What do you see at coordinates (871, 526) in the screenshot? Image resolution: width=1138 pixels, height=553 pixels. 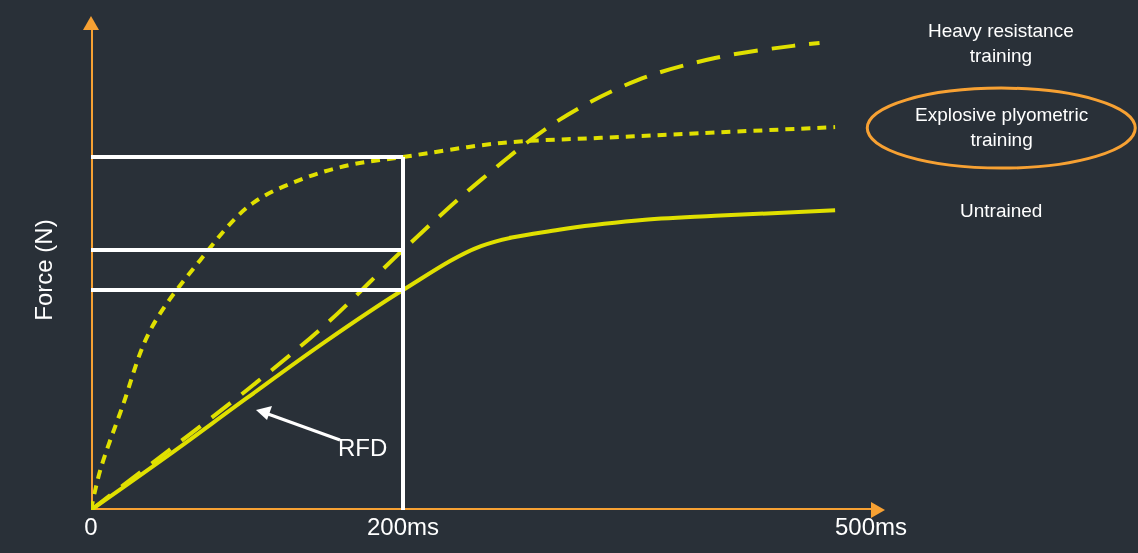 I see `x-tick-label: 500ms` at bounding box center [871, 526].